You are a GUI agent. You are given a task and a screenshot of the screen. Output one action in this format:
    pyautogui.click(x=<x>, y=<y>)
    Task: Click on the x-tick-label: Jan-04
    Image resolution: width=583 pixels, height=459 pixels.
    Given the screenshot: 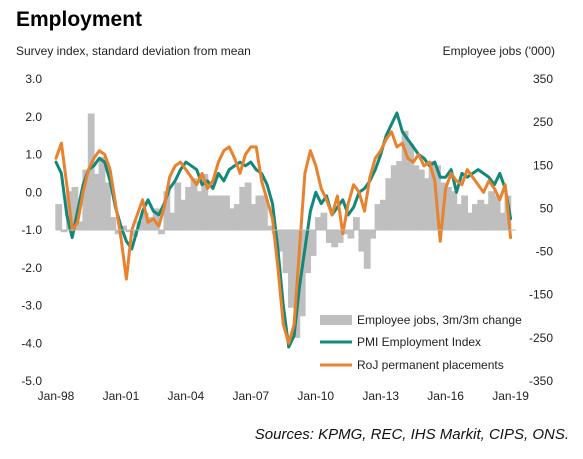 What is the action you would take?
    pyautogui.click(x=186, y=396)
    